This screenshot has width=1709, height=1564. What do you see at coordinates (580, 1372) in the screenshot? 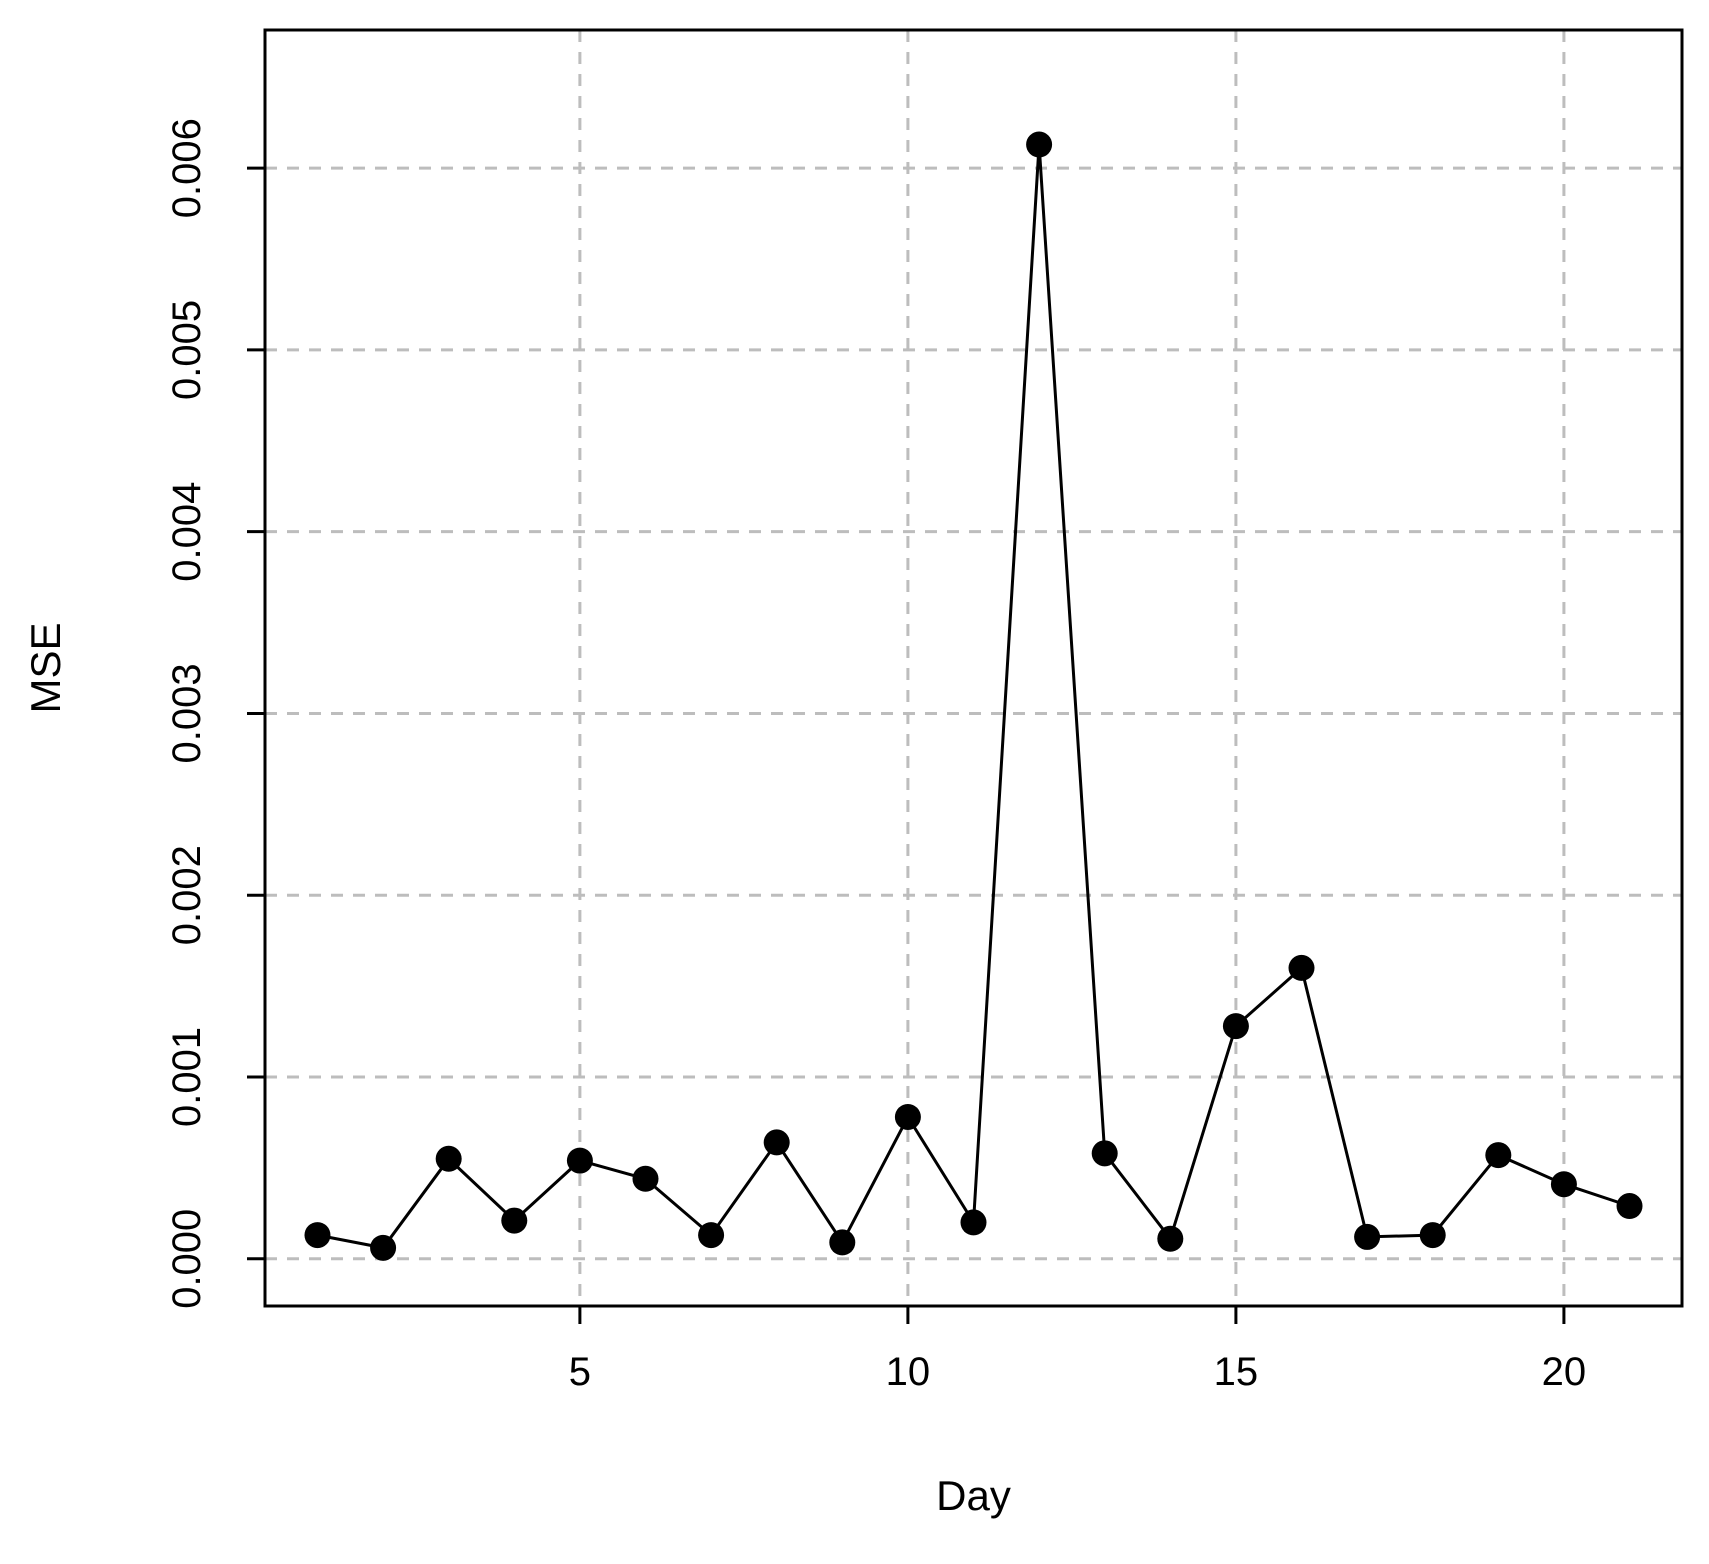
I see `x-tick-label: 5` at bounding box center [580, 1372].